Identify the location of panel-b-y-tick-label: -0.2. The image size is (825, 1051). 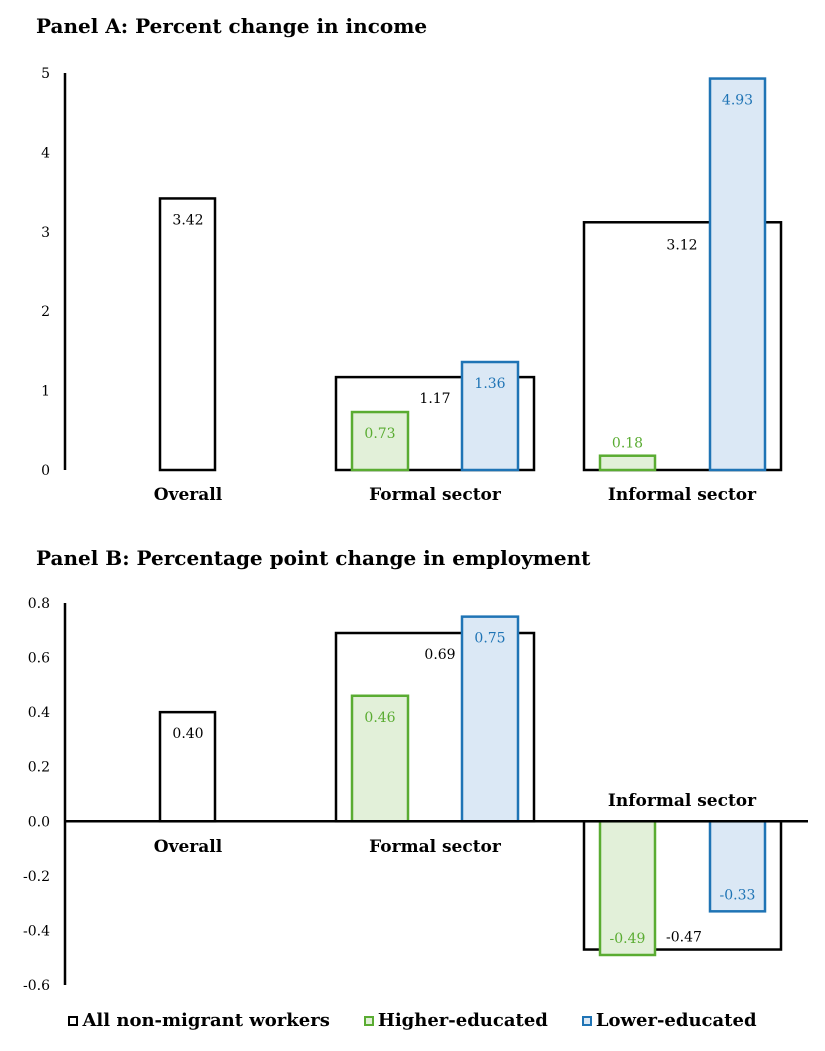
(36, 877).